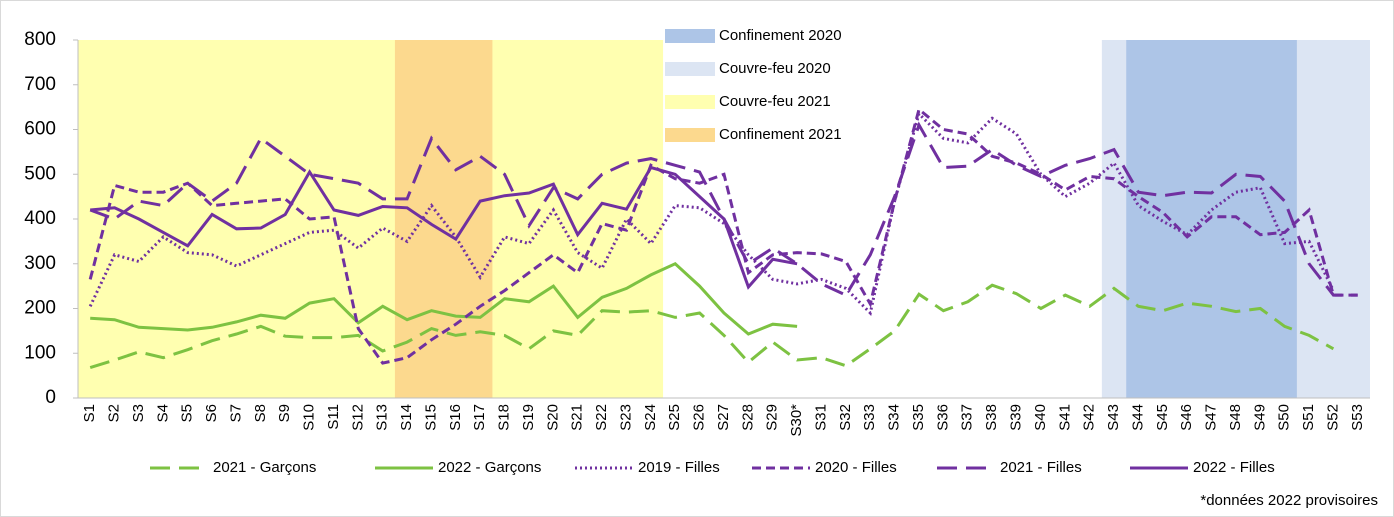 The image size is (1394, 517). What do you see at coordinates (406, 417) in the screenshot?
I see `x-tick-label: S14` at bounding box center [406, 417].